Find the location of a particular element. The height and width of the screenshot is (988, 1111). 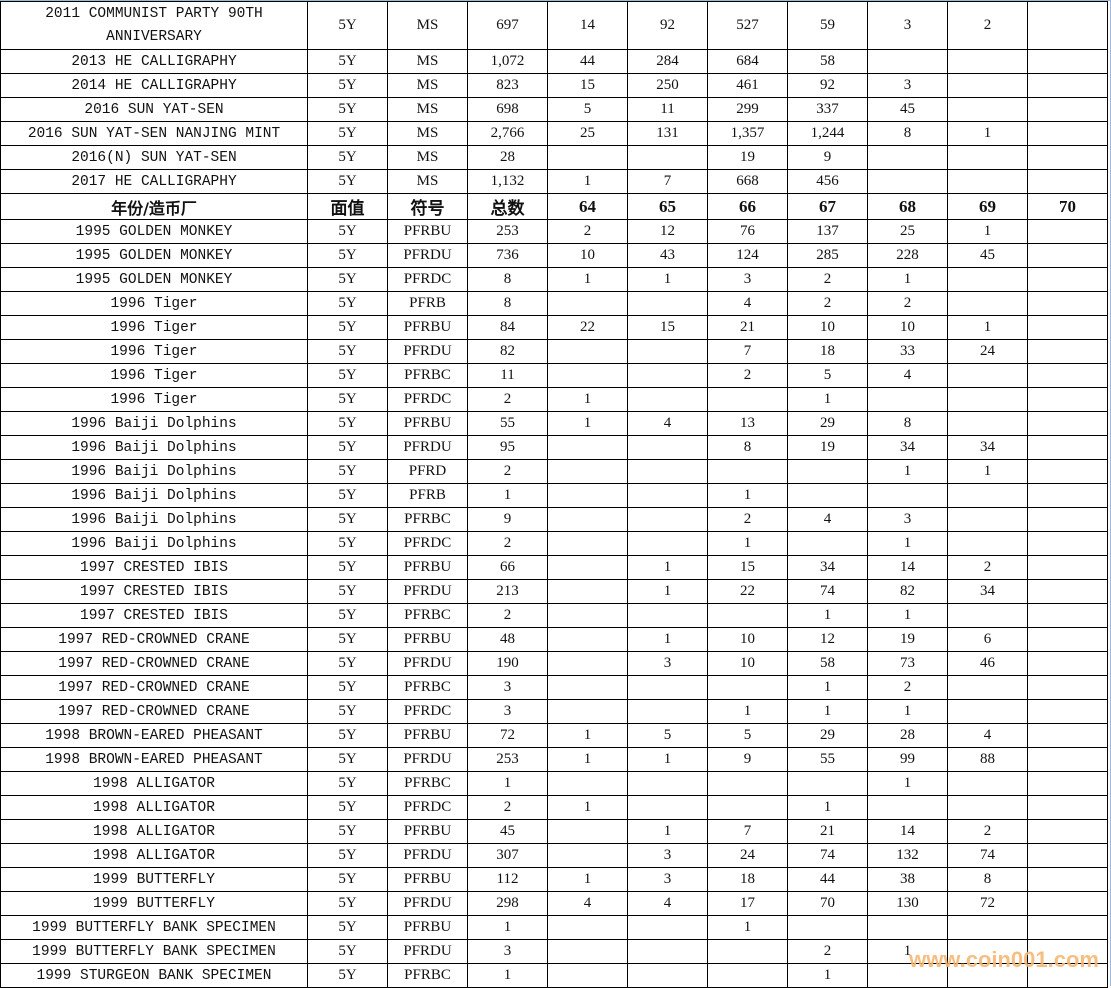

cell-name: 1999 STURGEON BANK SPECIMEN is located at coordinates (154, 975).